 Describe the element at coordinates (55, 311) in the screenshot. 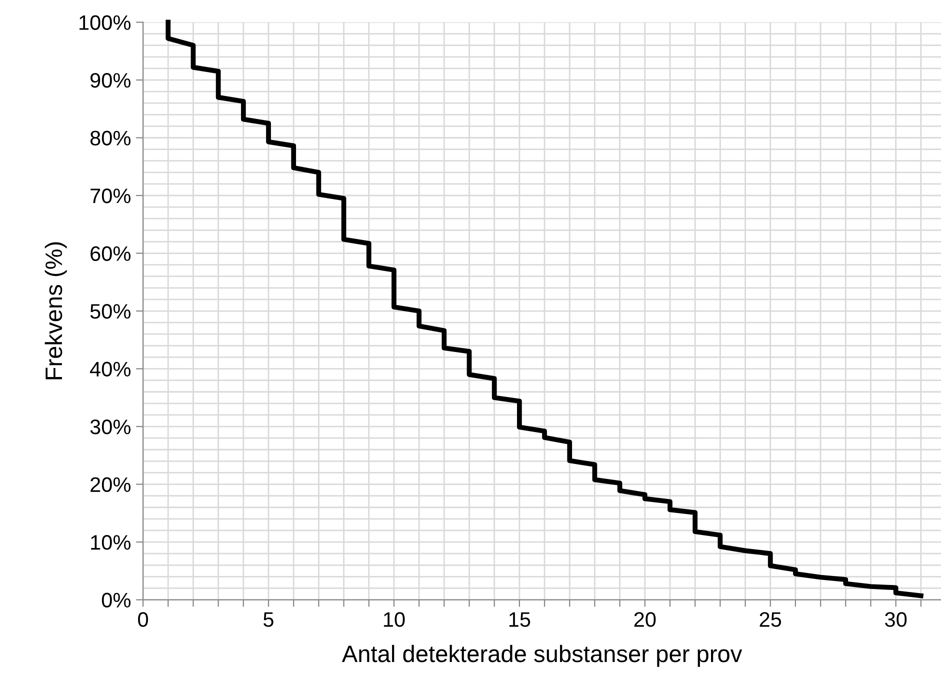

I see `y-axis-title: Frekvens (%)` at that location.